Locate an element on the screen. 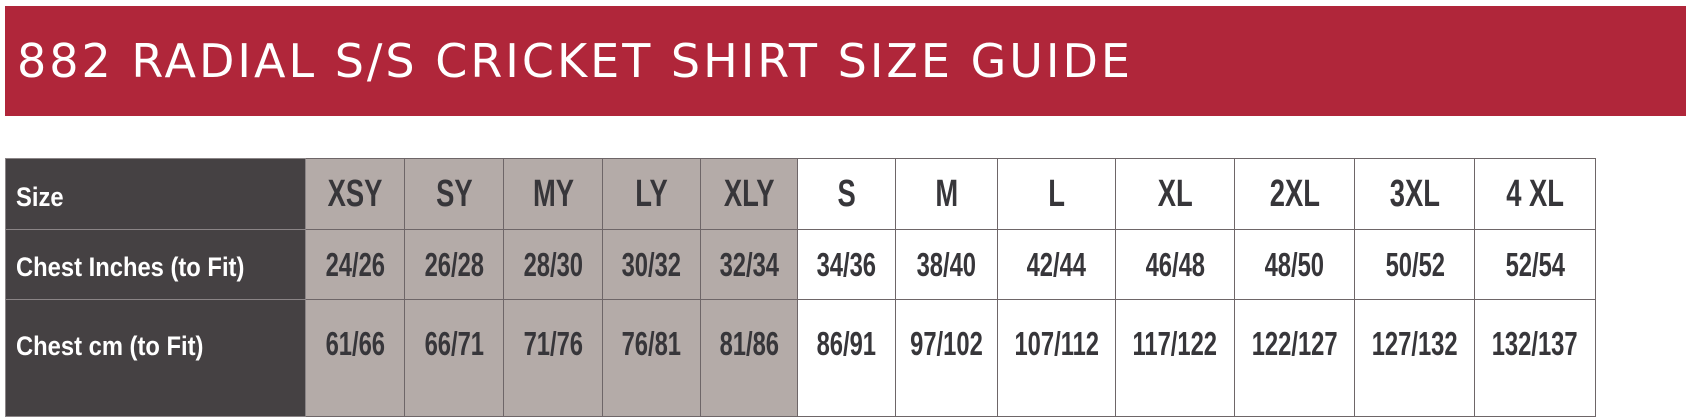 This screenshot has height=420, width=1686. table-cell: M is located at coordinates (946, 194).